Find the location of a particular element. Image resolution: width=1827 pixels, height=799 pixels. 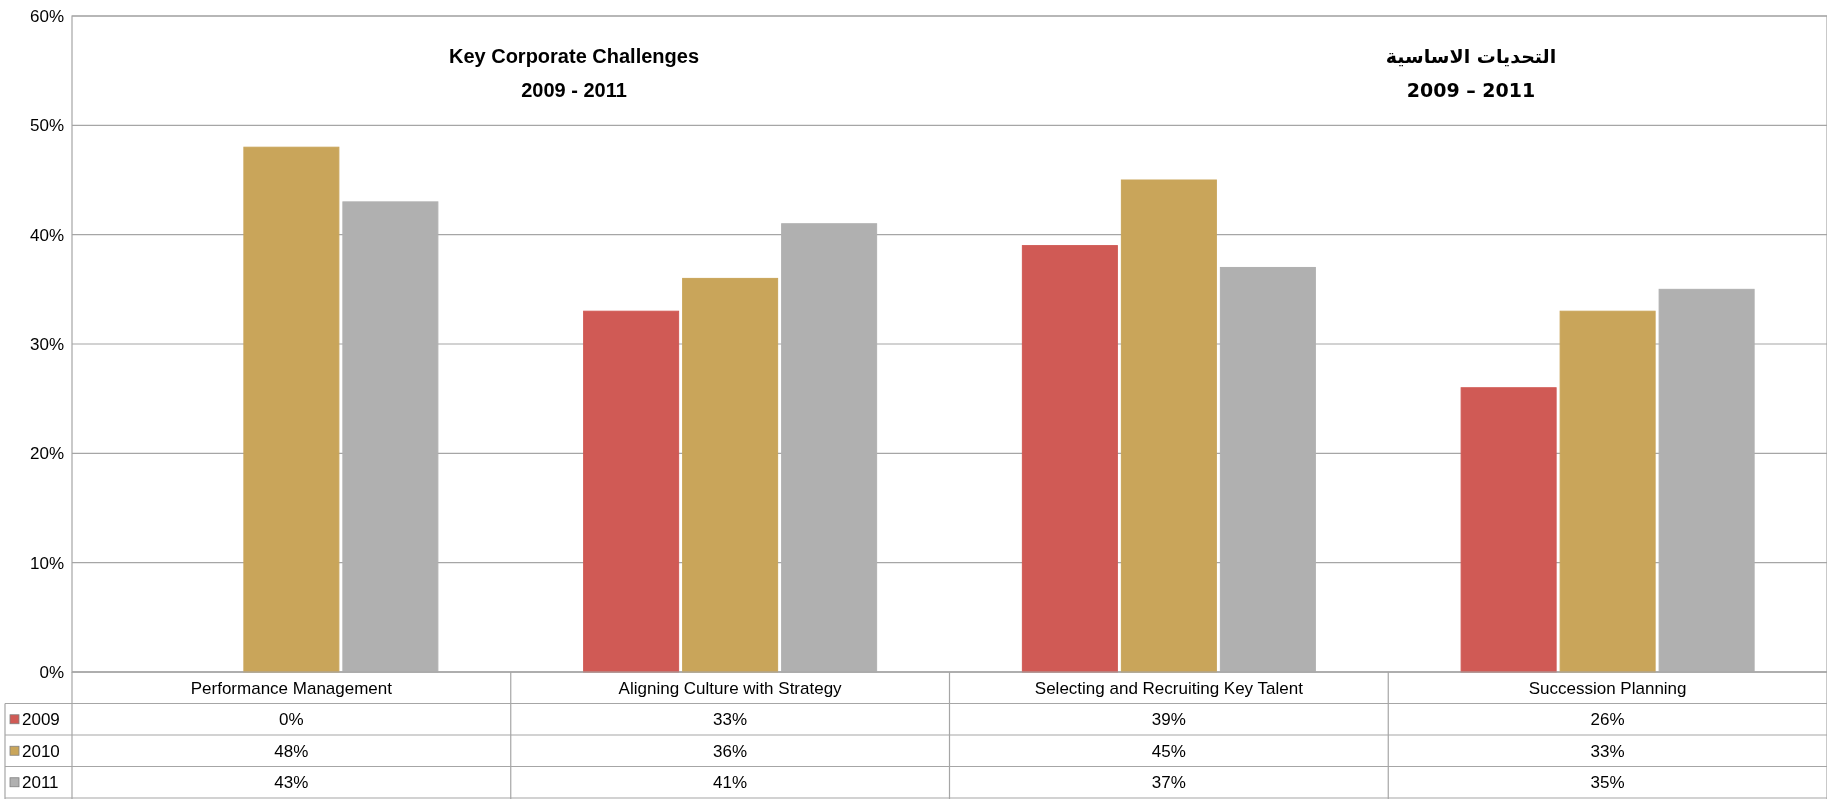

y-tick-label: 30% is located at coordinates (46, 344).